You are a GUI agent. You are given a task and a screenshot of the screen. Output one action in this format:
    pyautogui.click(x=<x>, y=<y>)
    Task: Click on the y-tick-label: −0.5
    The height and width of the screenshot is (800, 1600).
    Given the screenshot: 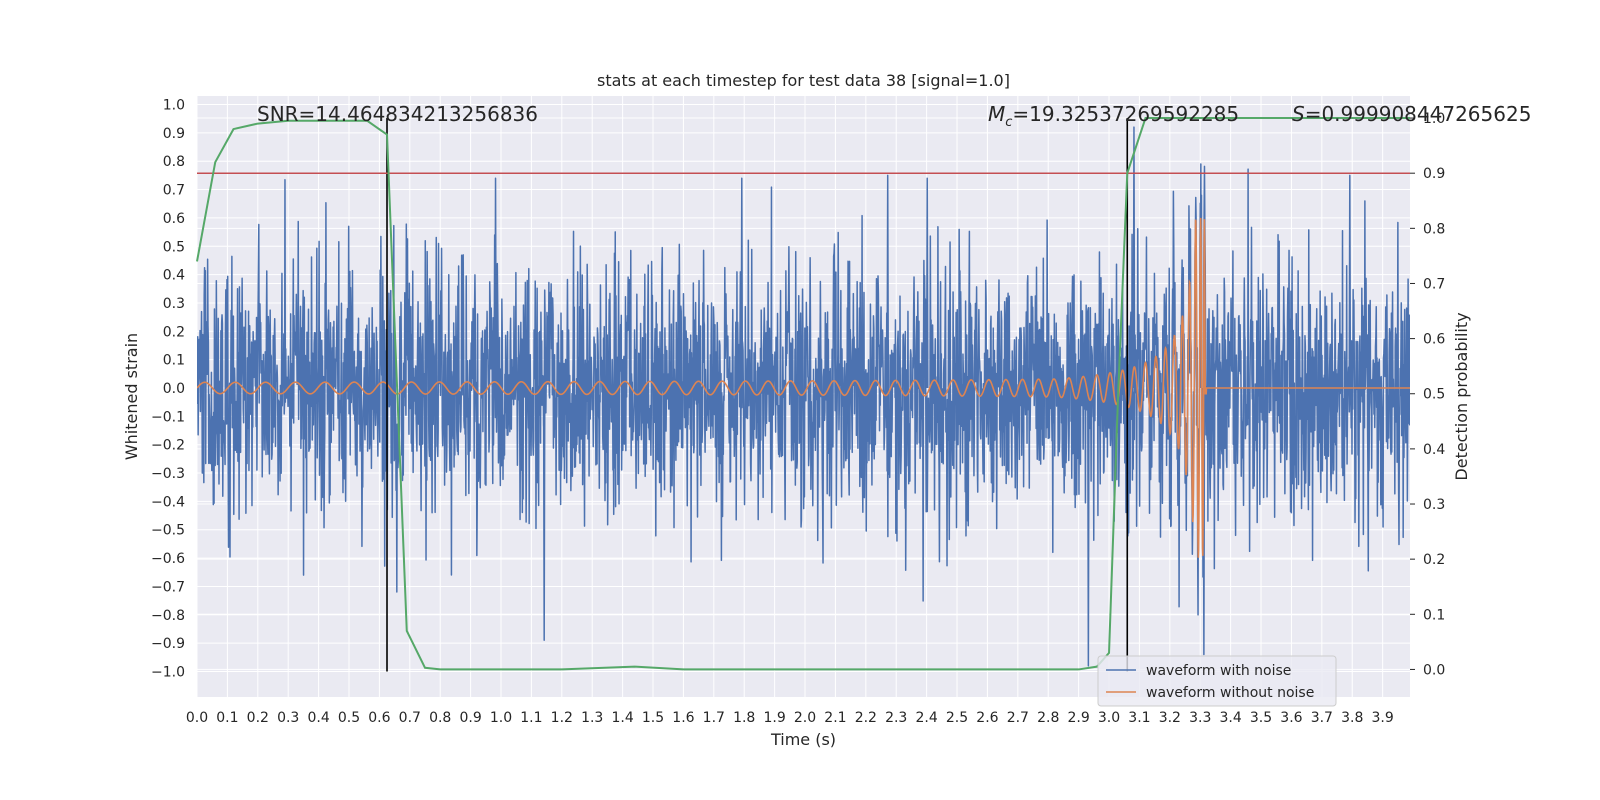 What is the action you would take?
    pyautogui.click(x=168, y=531)
    